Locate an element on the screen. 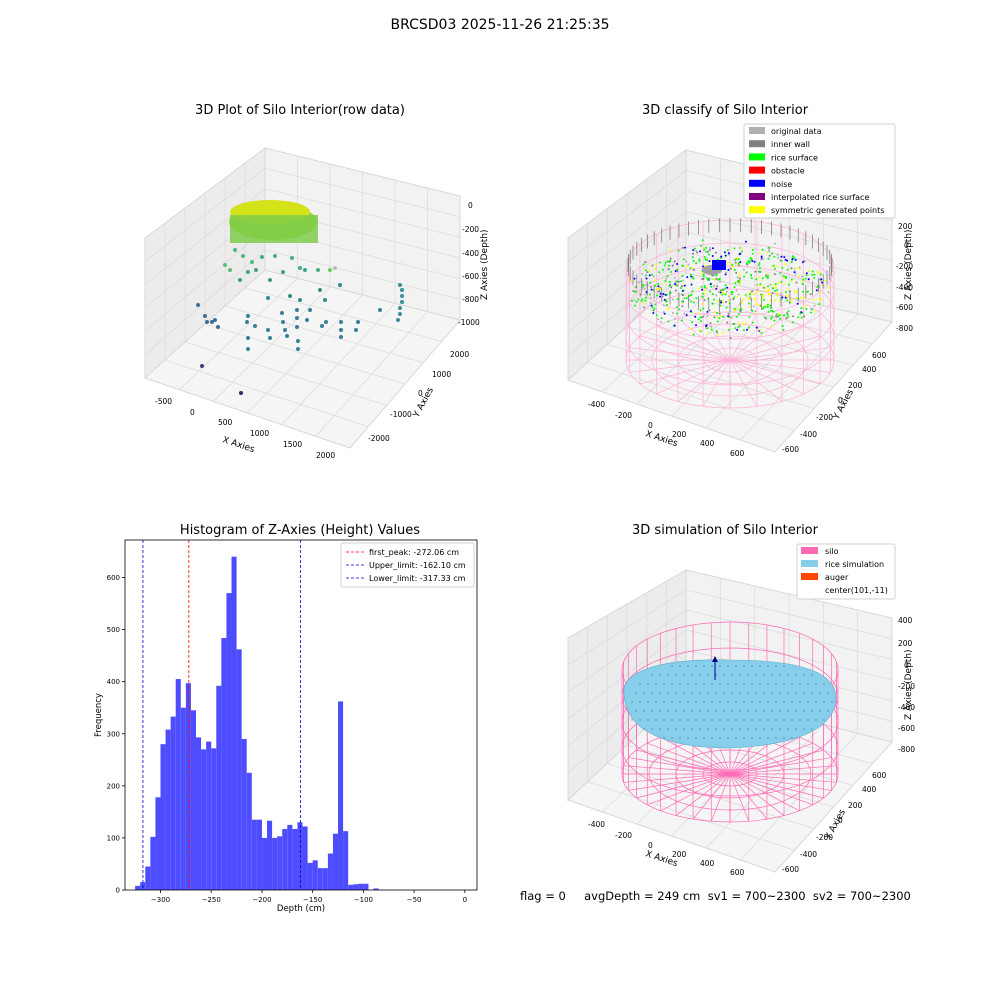  simulation-legend-box is located at coordinates (846, 571).